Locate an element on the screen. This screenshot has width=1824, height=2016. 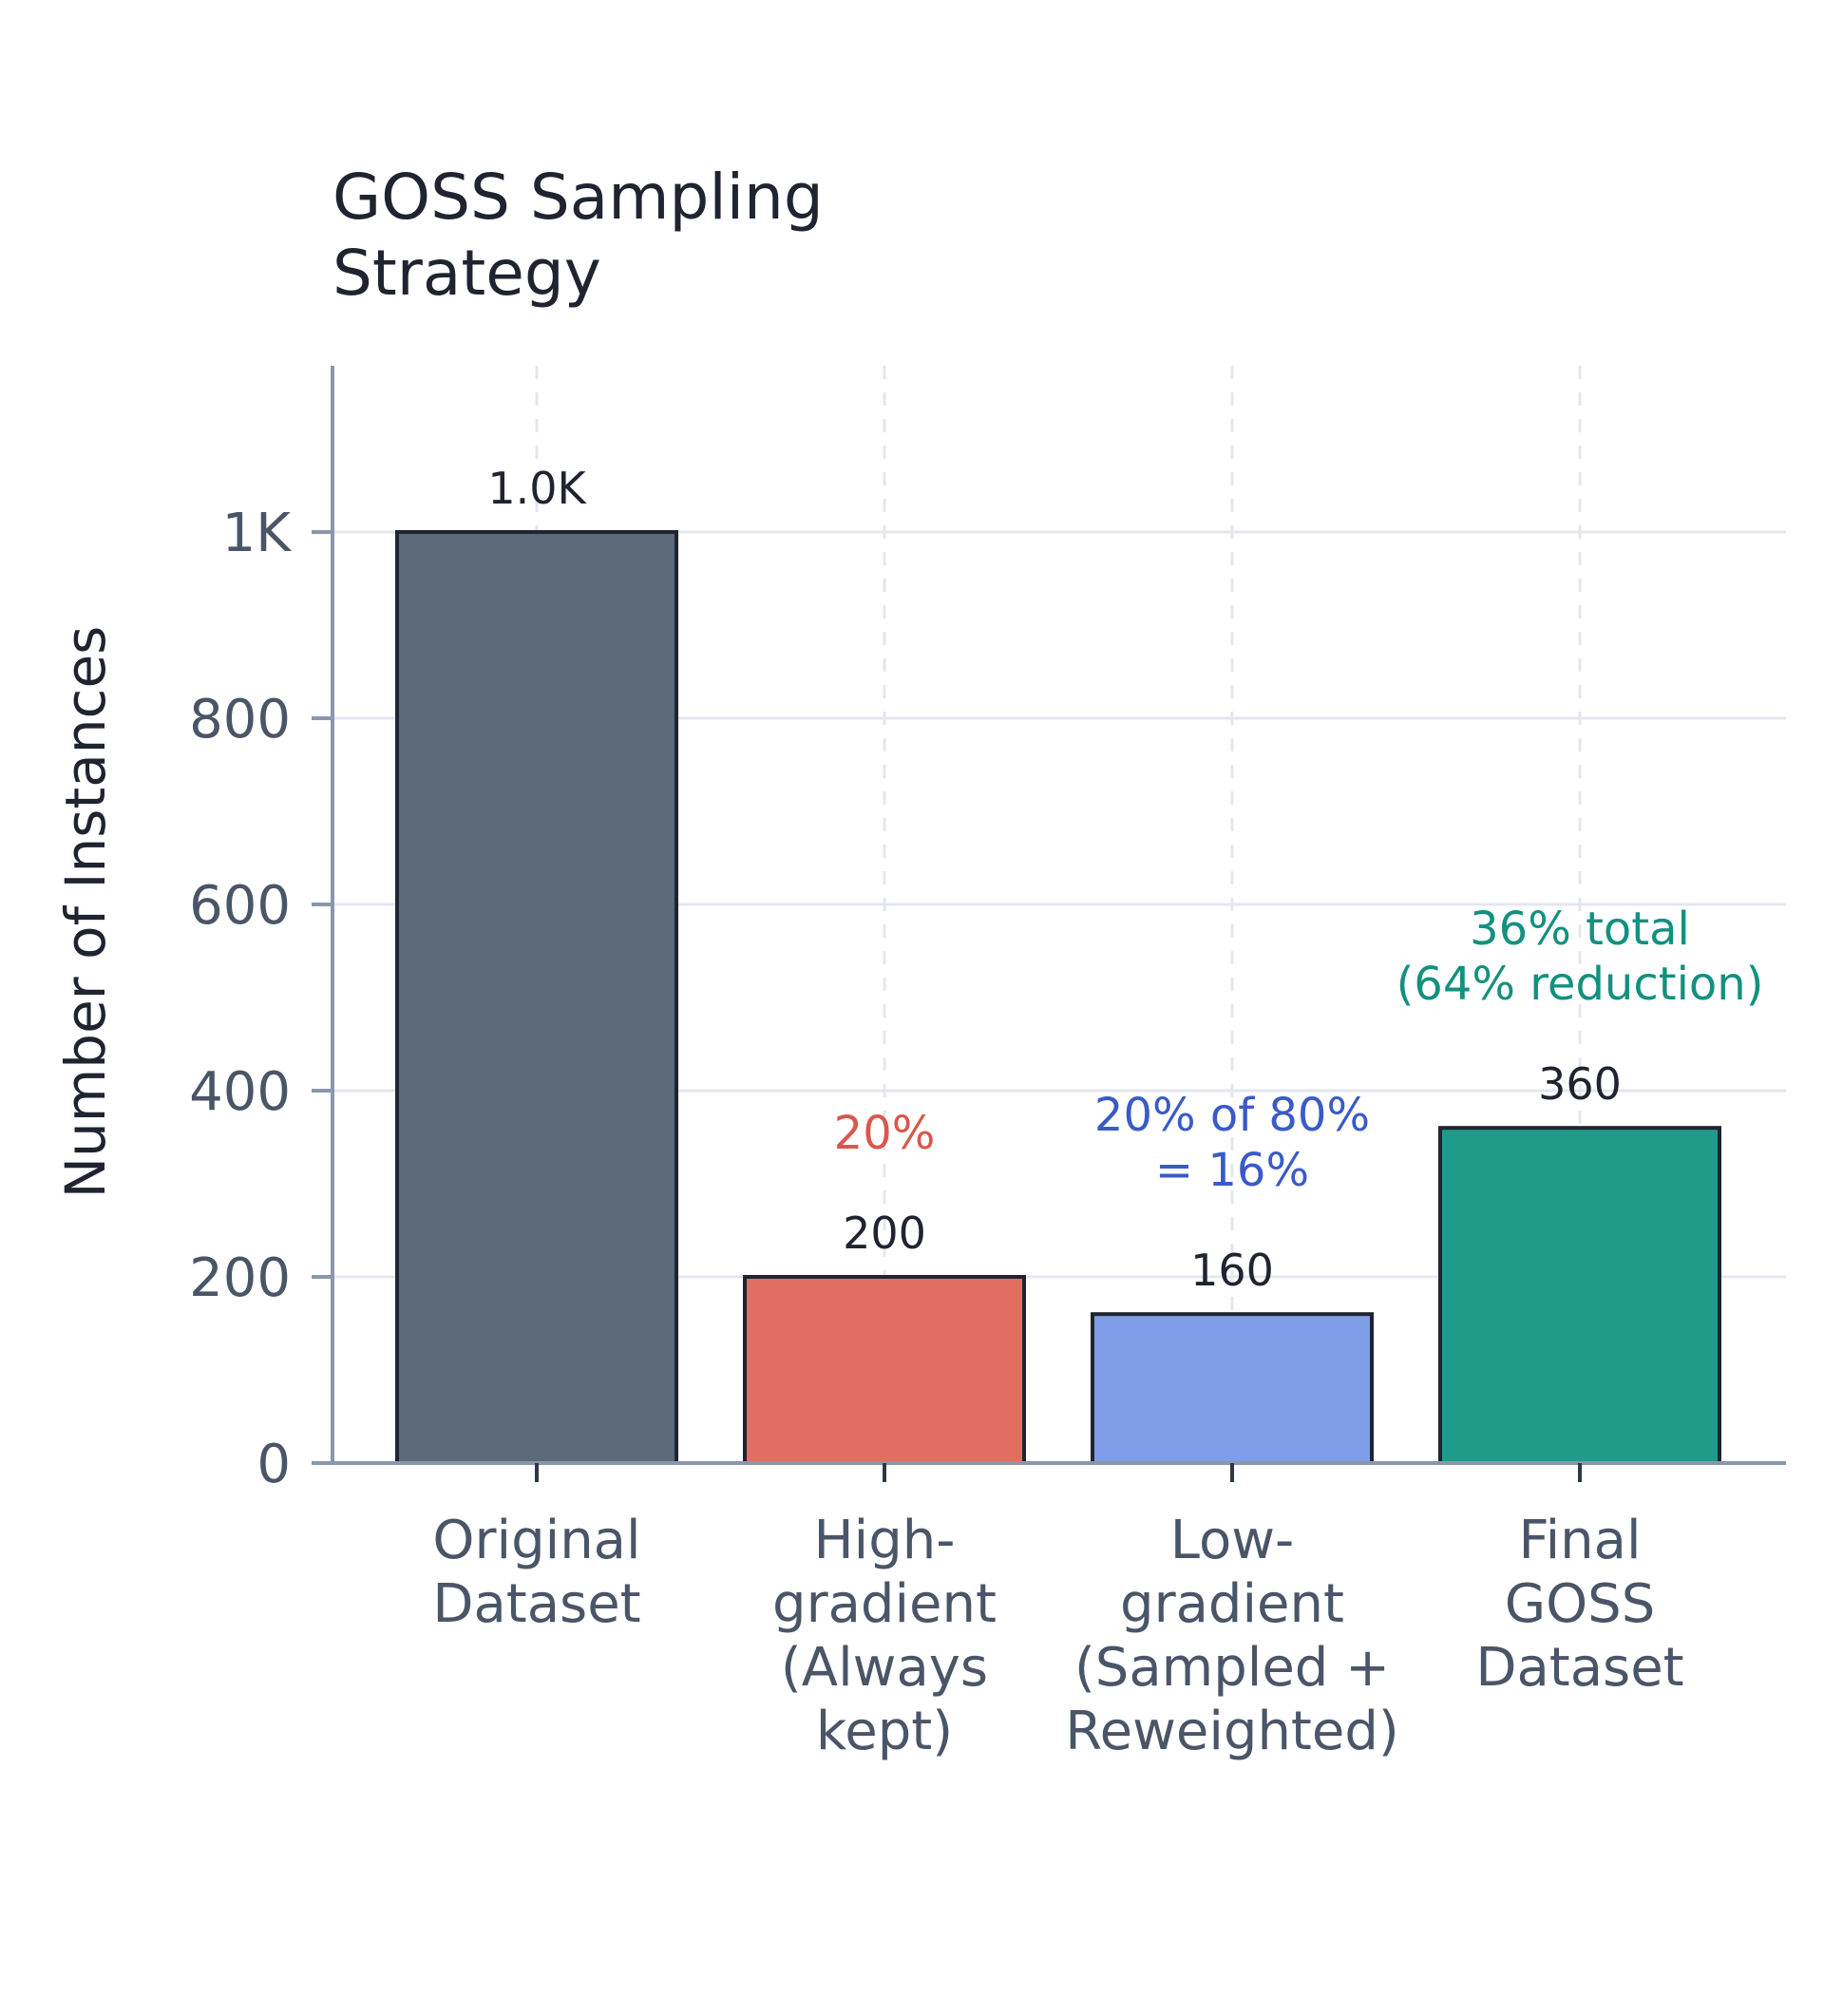
x-tick-label-3-0: Final is located at coordinates (1579, 1540).